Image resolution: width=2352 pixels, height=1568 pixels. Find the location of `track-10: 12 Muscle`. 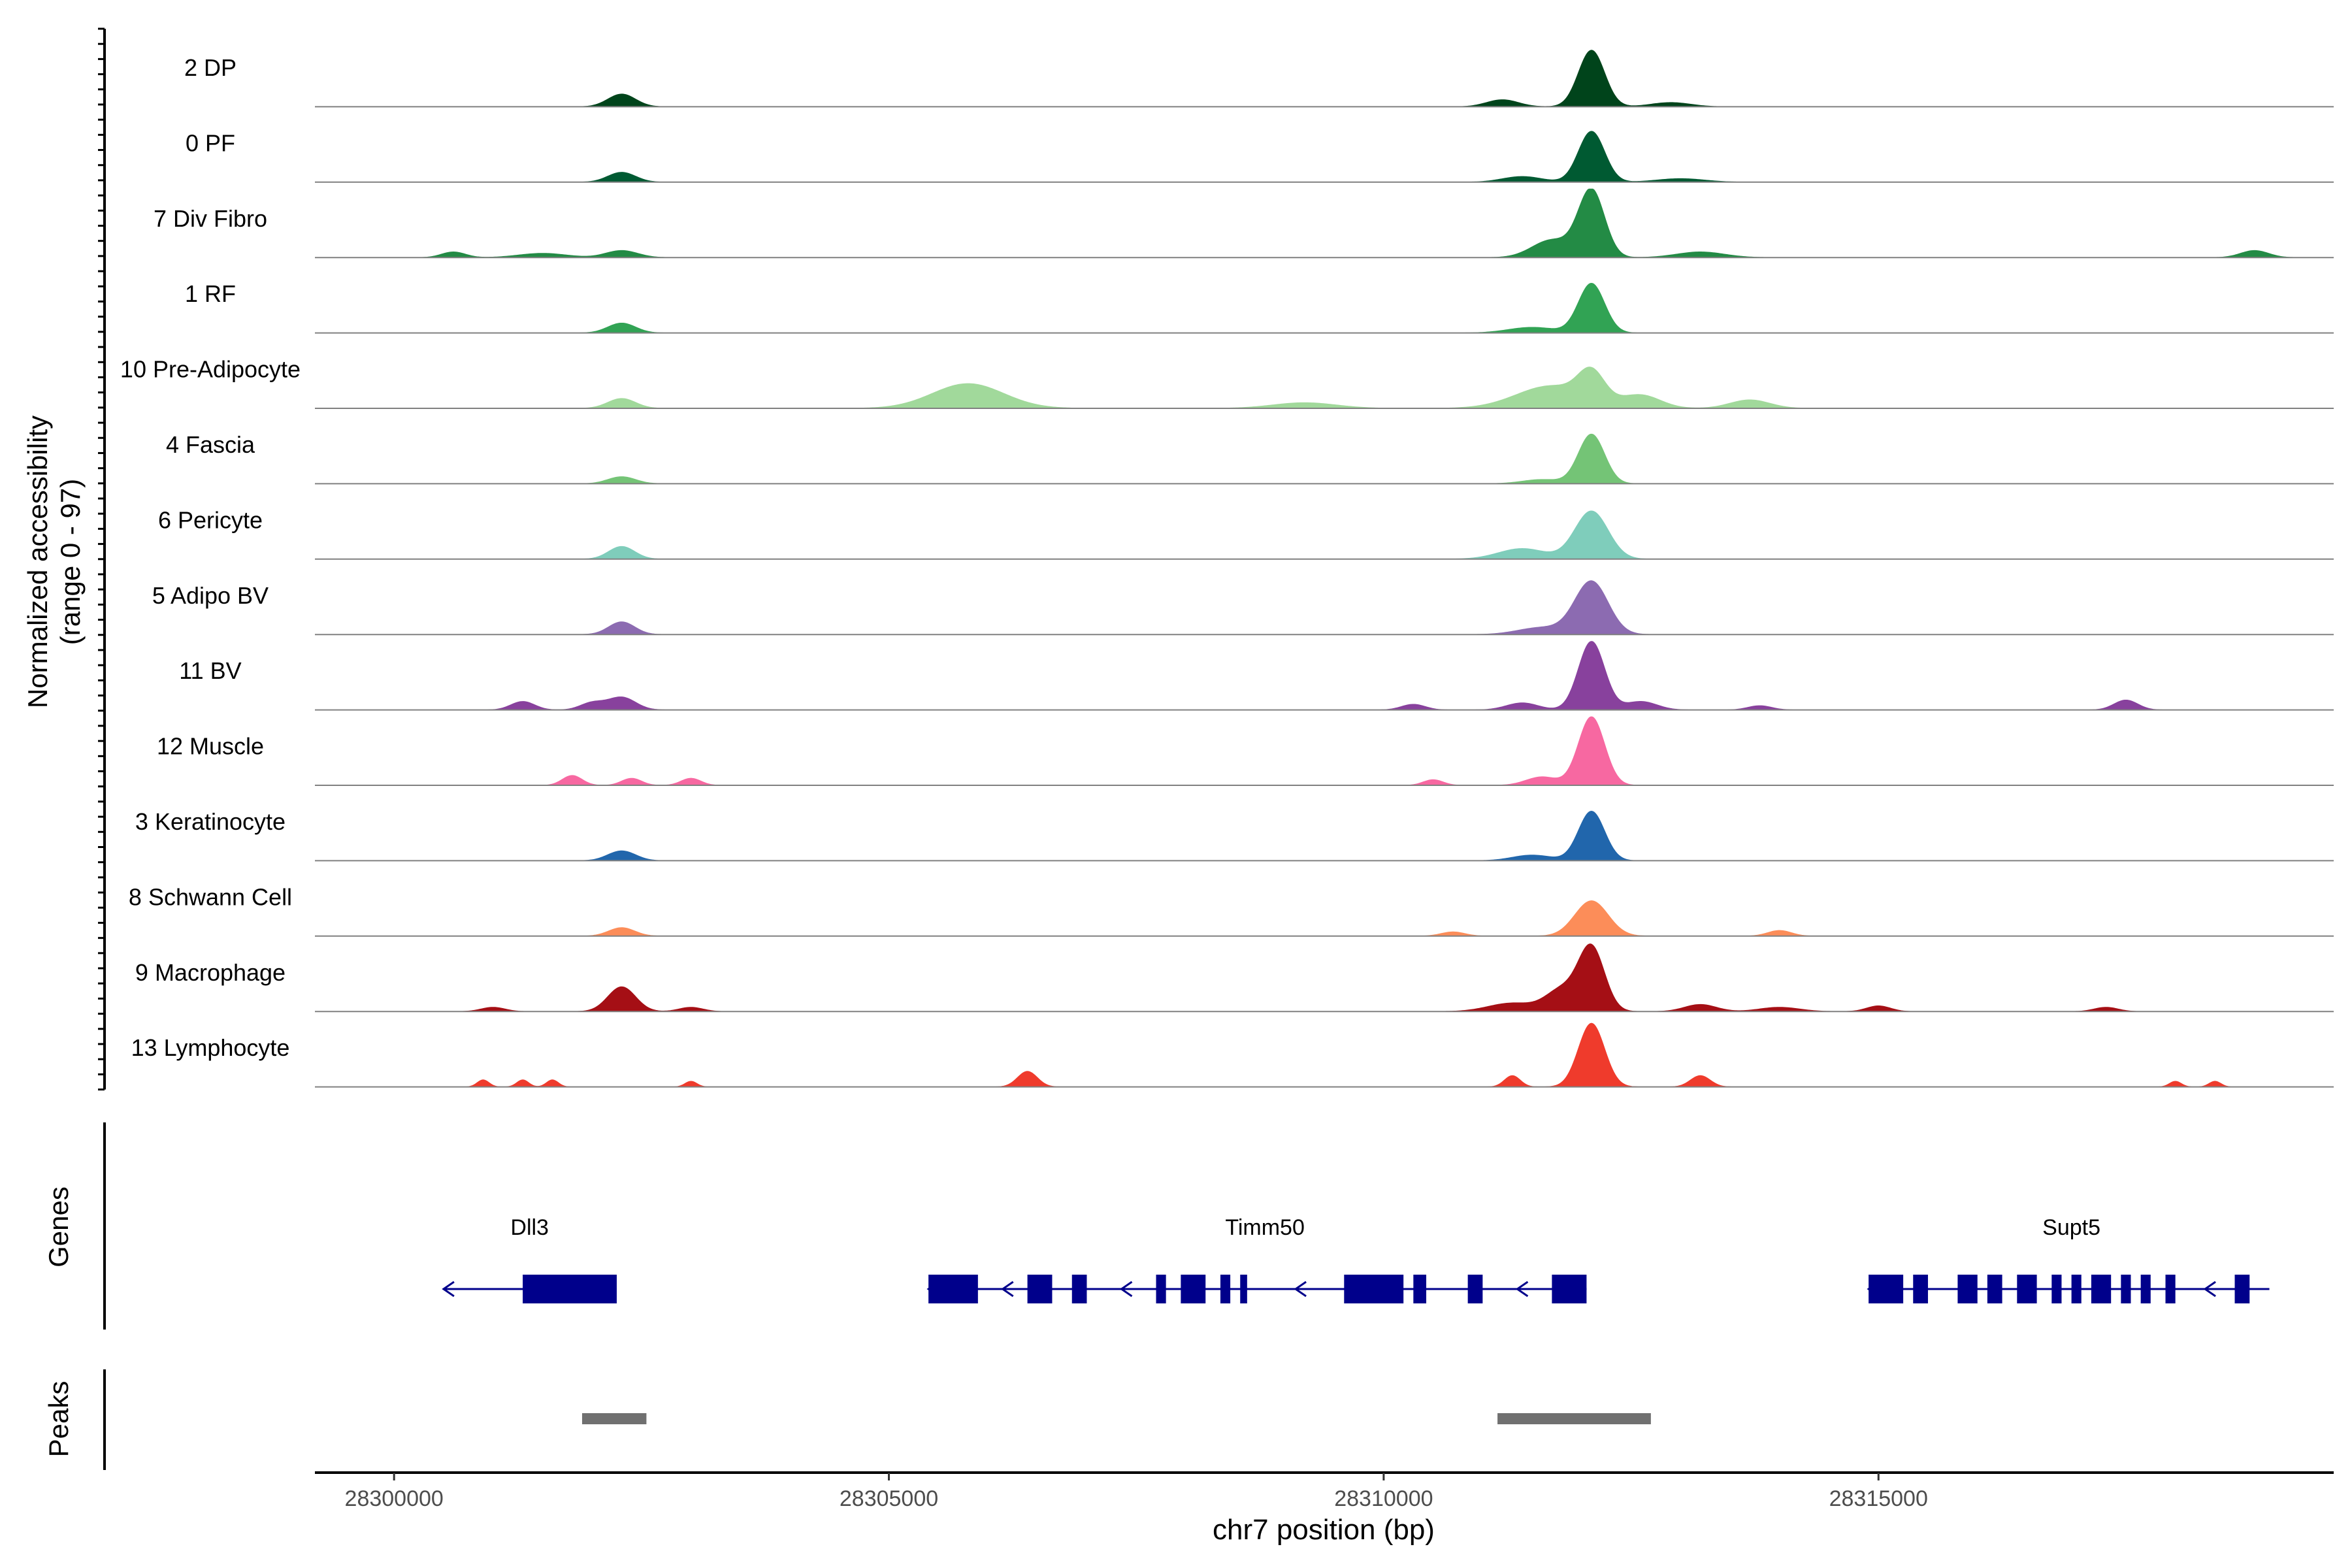

track-10: 12 Muscle is located at coordinates (1245, 751).